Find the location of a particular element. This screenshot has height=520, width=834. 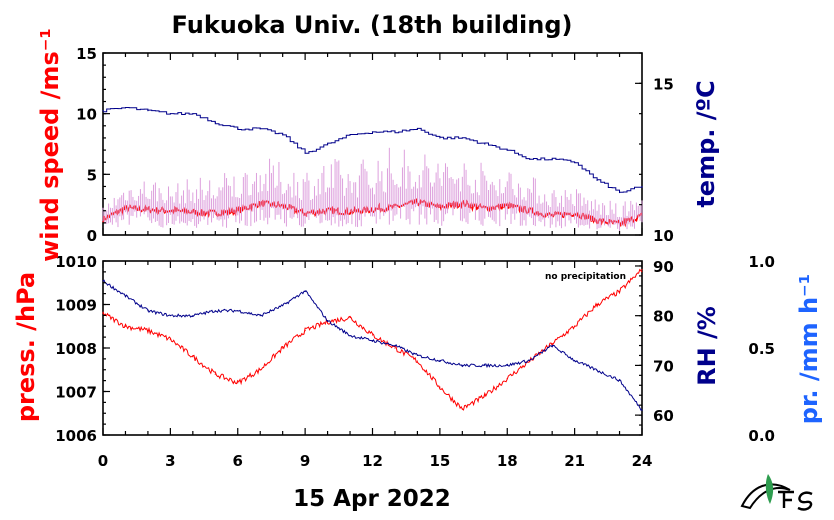

no-precipitation-annotation: no precipitation is located at coordinates (585, 277).